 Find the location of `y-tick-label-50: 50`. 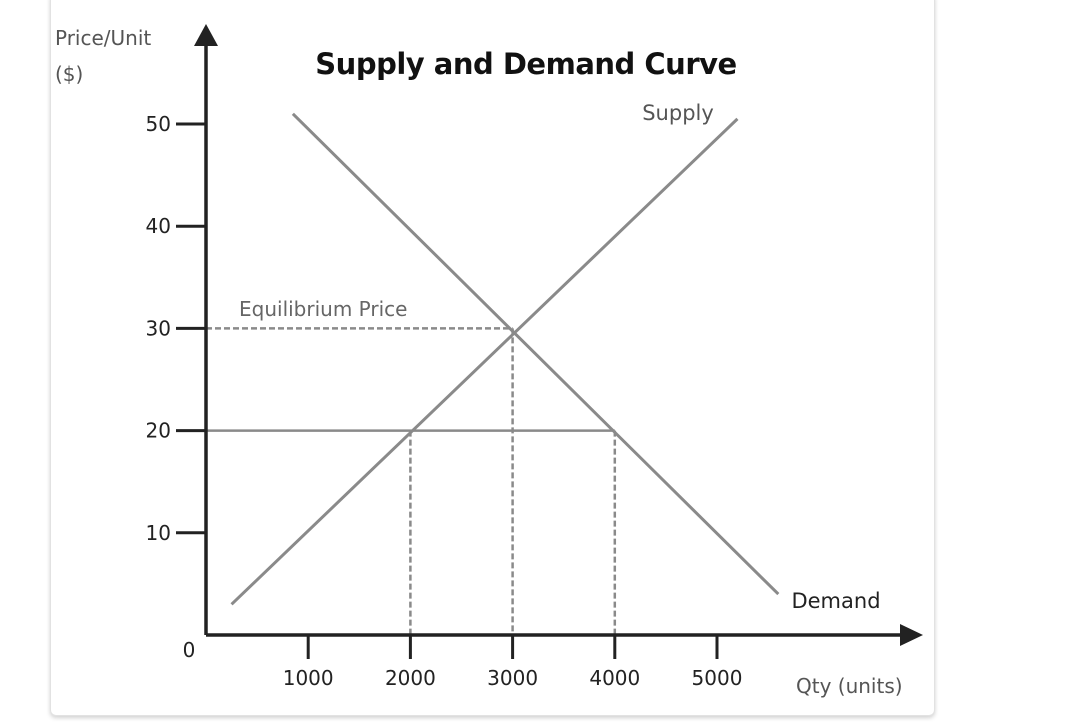

y-tick-label-50: 50 is located at coordinates (158, 124).